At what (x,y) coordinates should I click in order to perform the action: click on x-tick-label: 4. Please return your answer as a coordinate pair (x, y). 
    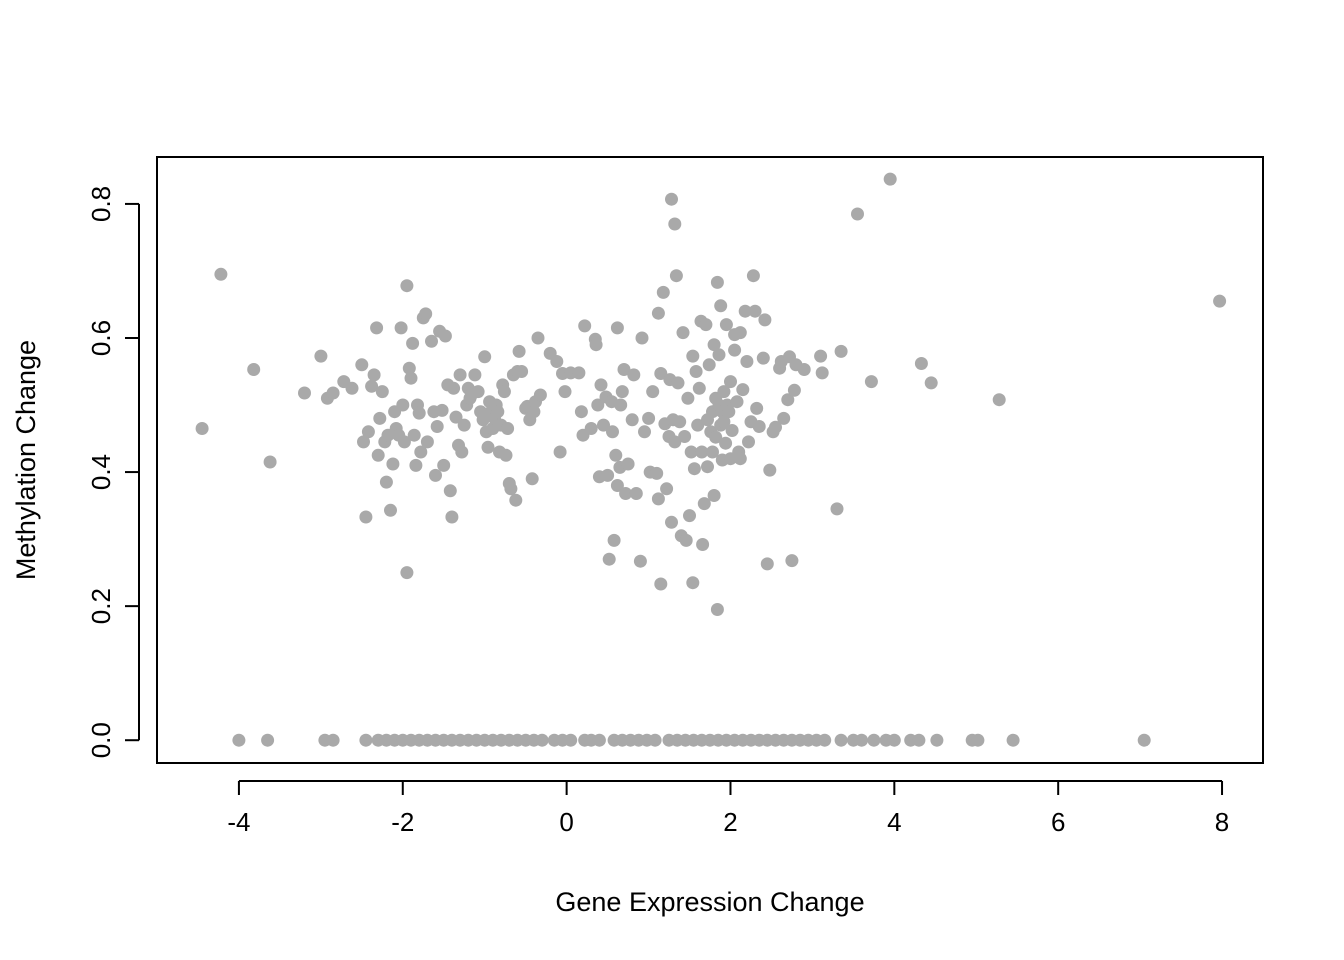
    Looking at the image, I should click on (894, 822).